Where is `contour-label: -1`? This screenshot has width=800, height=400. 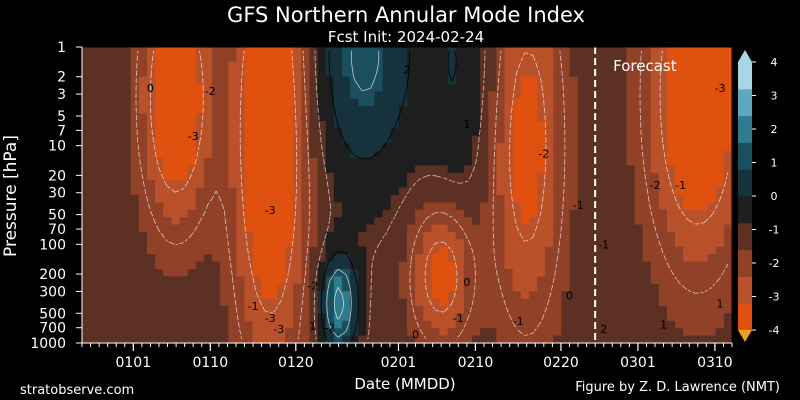 contour-label: -1 is located at coordinates (518, 321).